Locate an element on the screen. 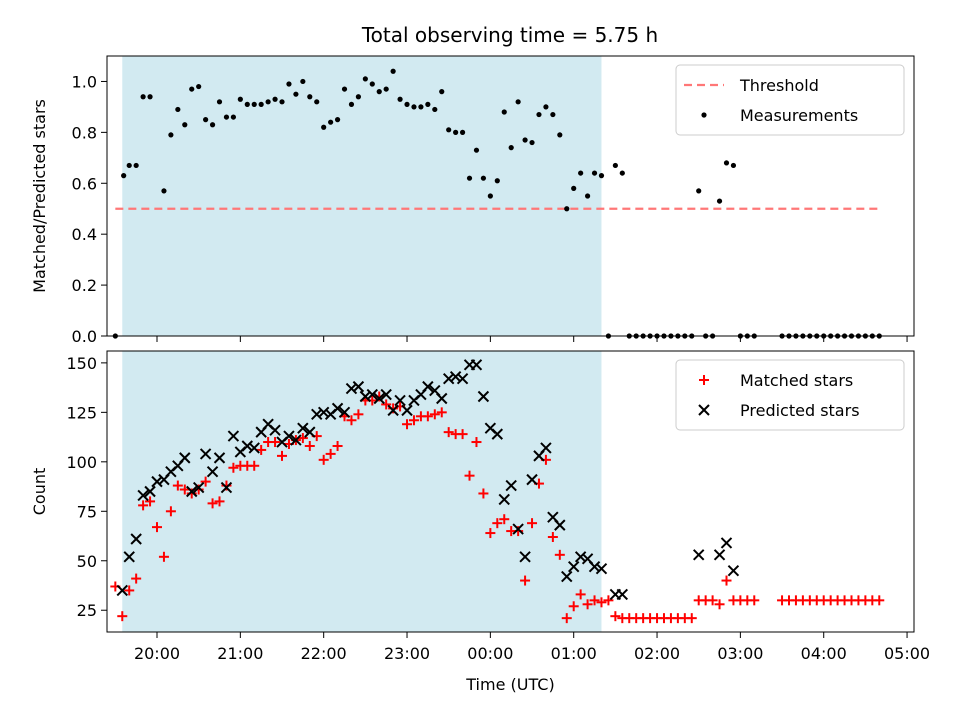  y-axis-label: Matched/Predicted stars is located at coordinates (39, 196).